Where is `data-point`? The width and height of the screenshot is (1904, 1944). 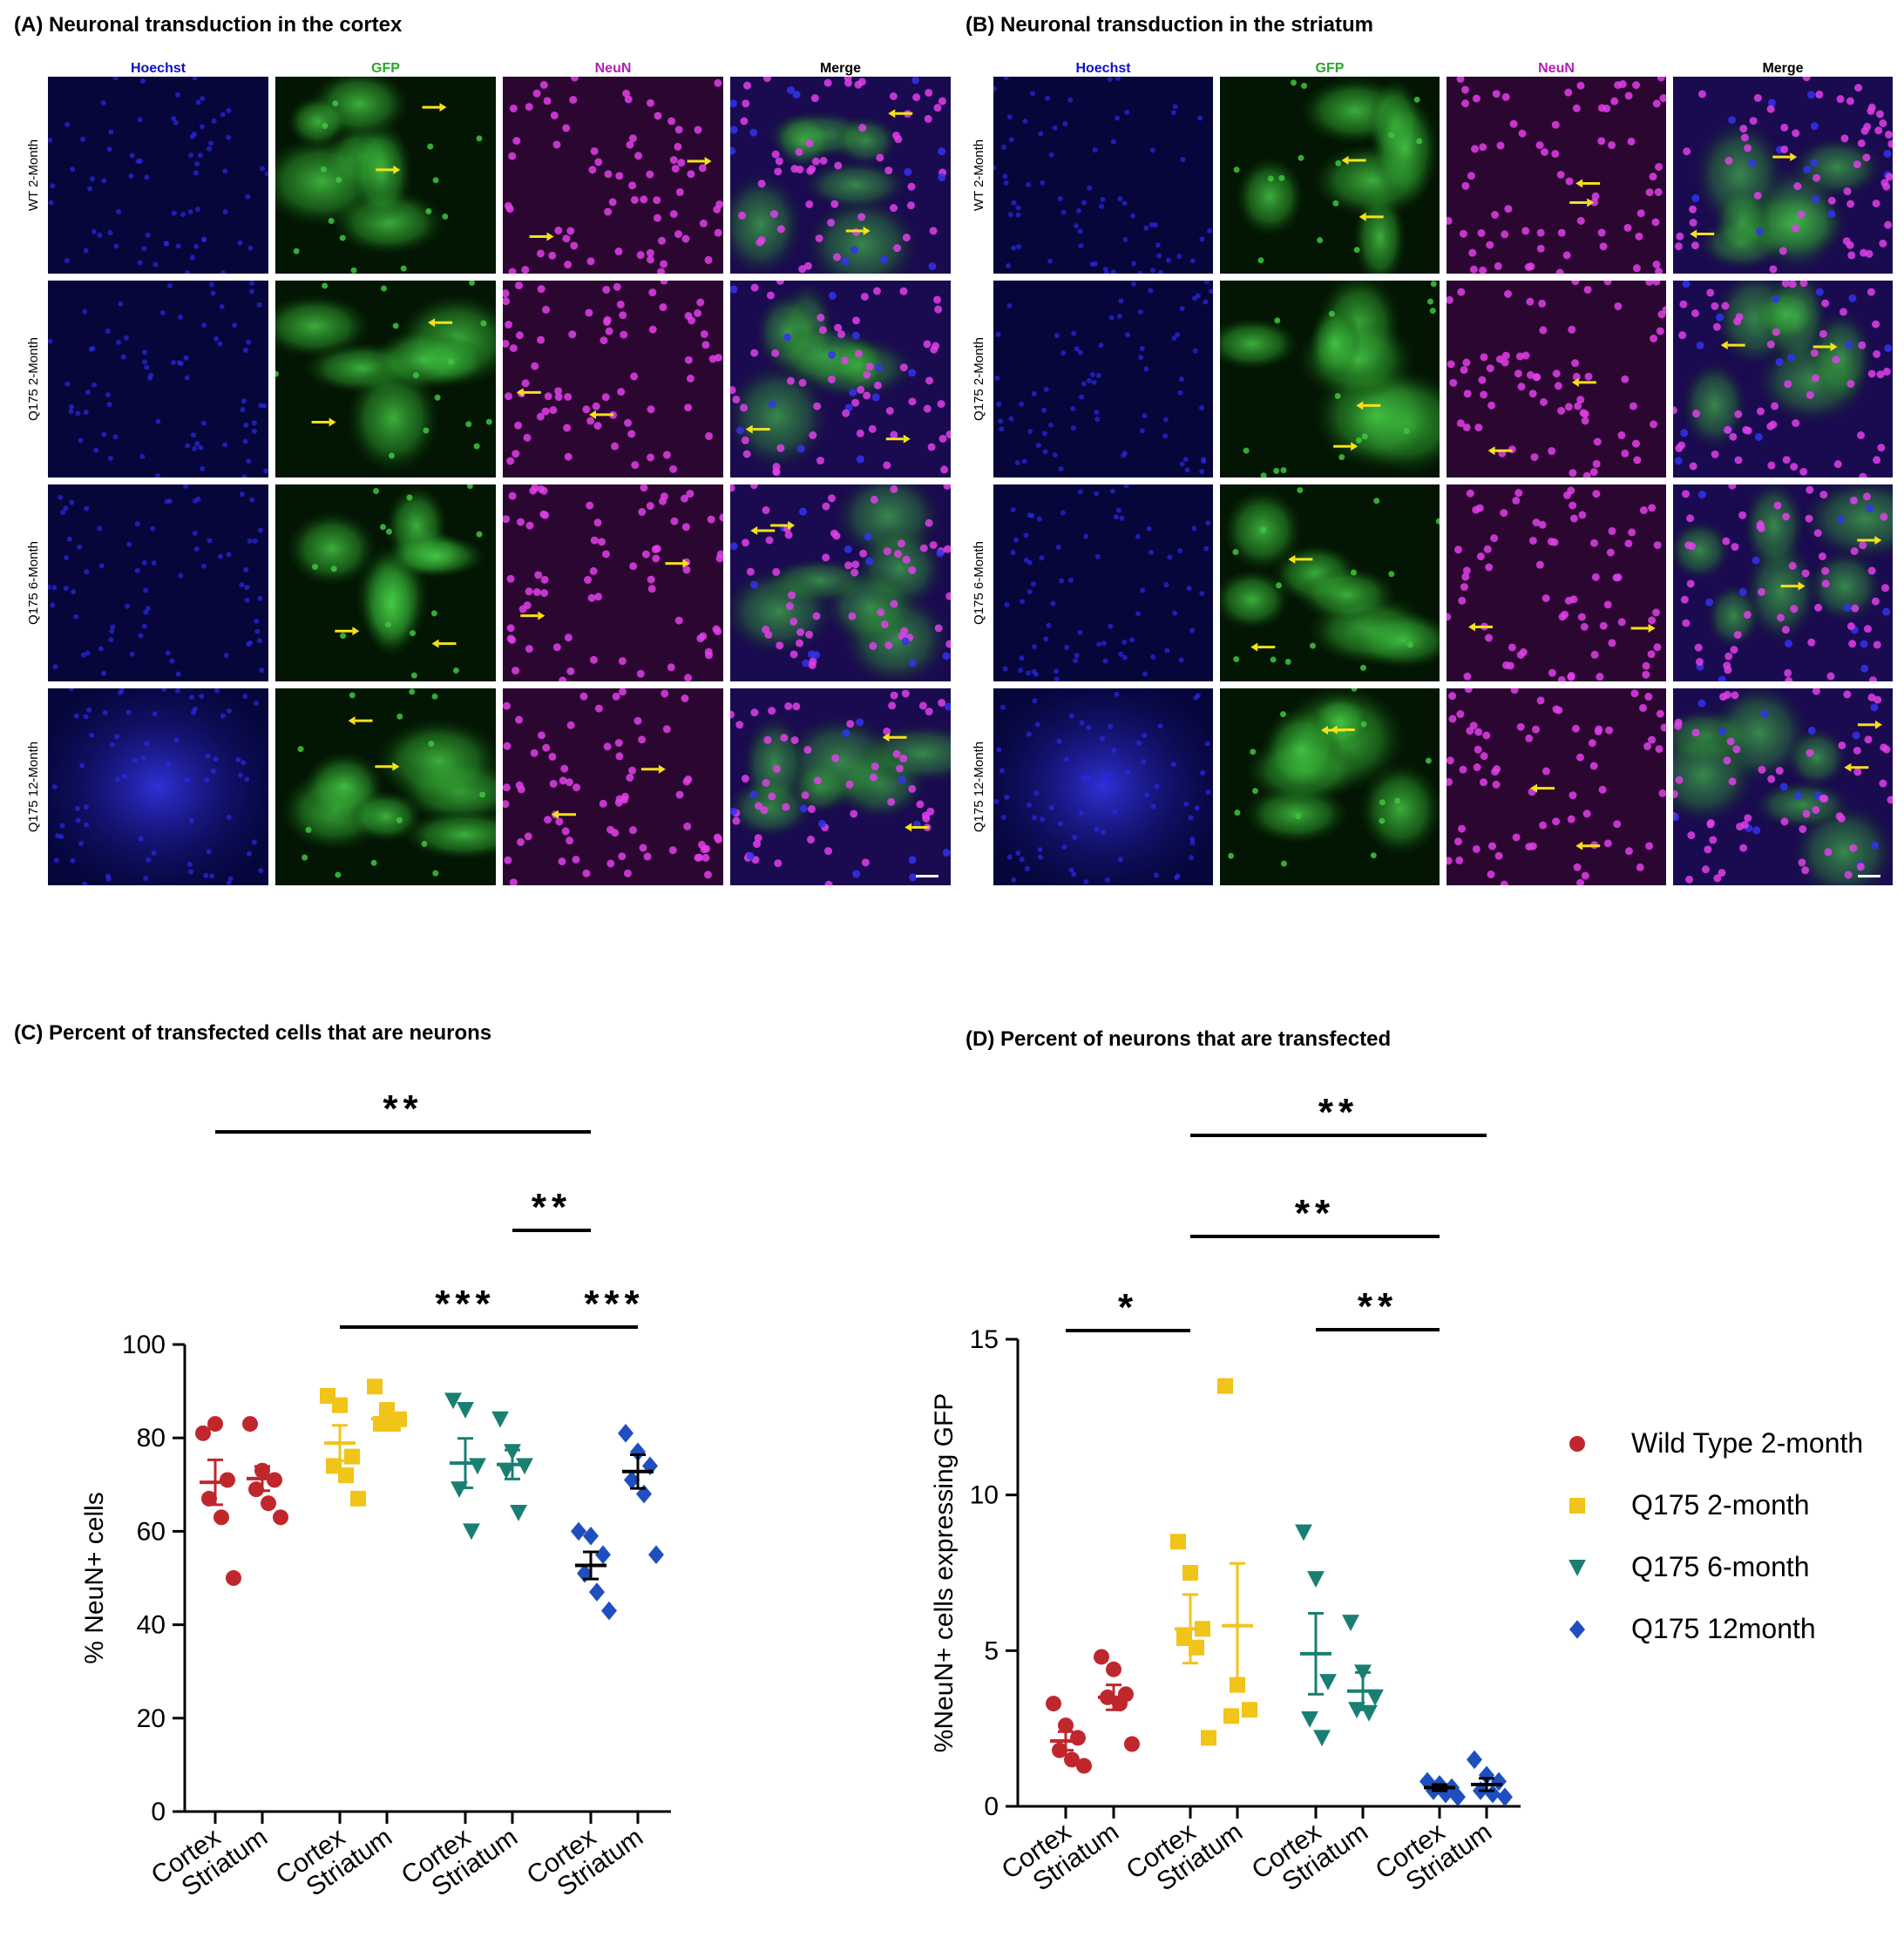 data-point is located at coordinates (346, 1475).